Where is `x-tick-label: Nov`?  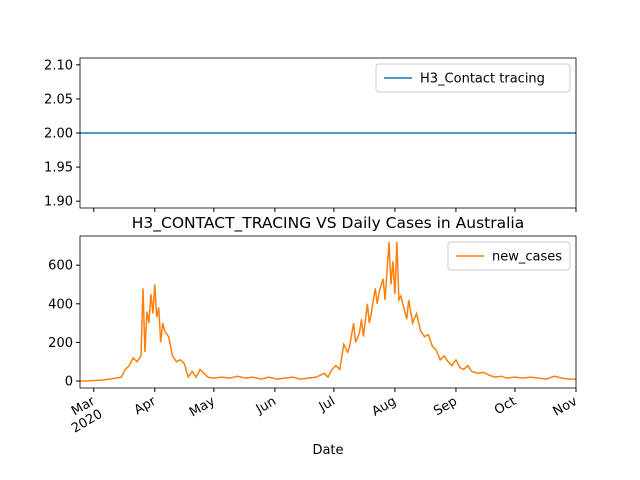
x-tick-label: Nov is located at coordinates (566, 407).